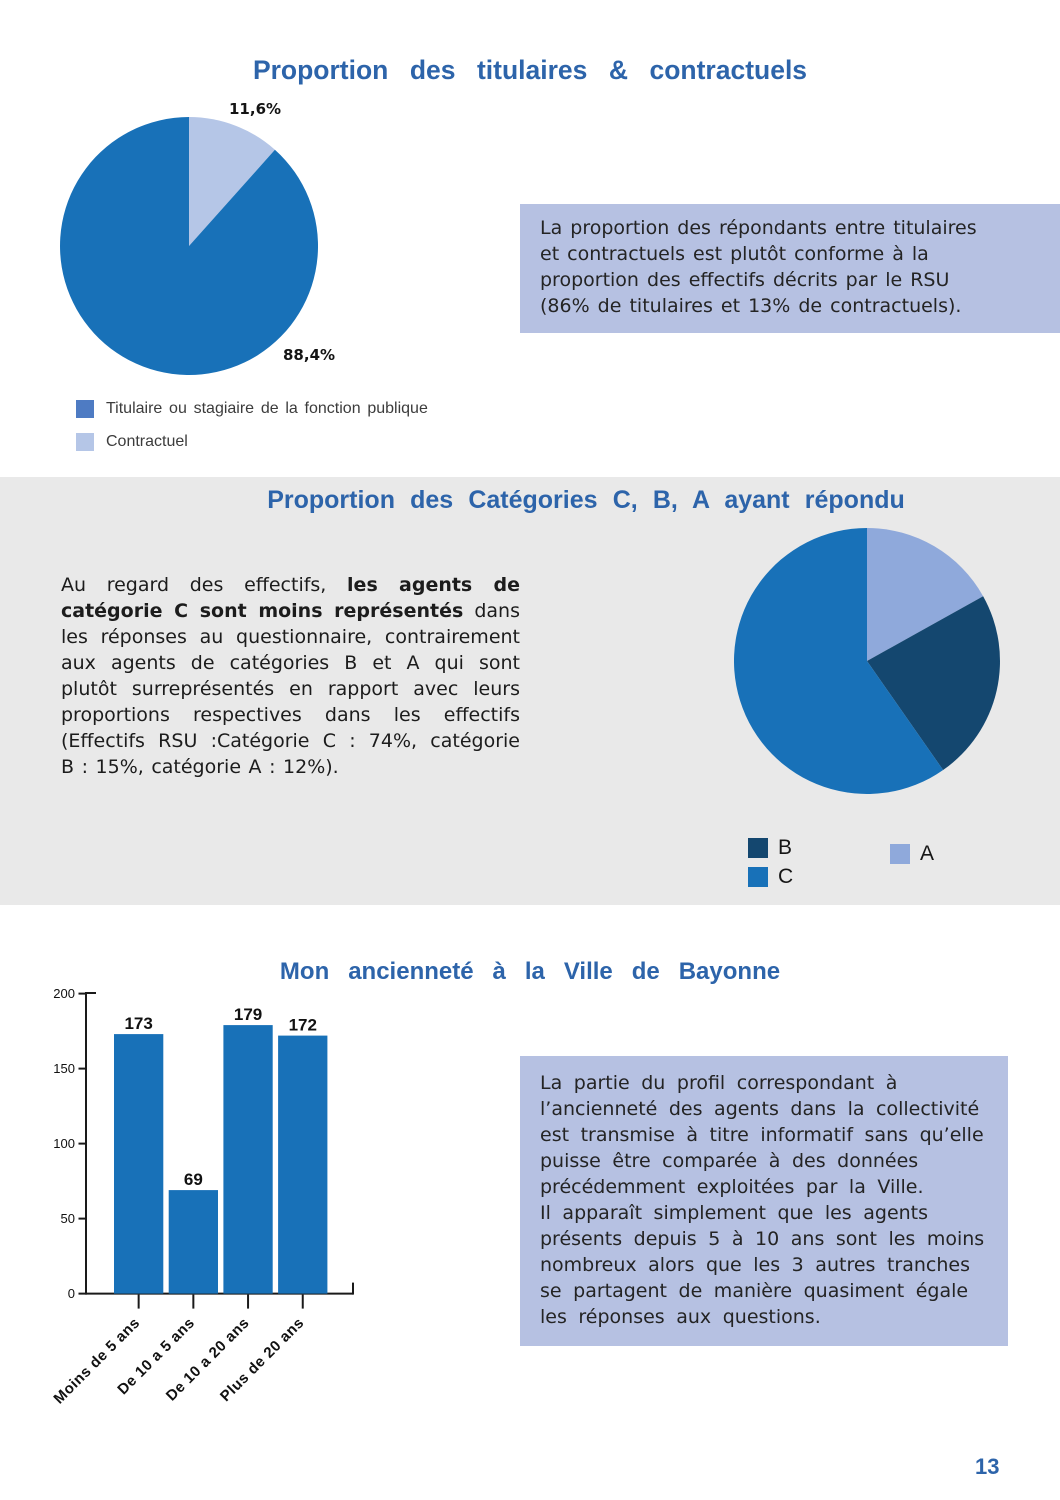 This screenshot has width=1060, height=1500. What do you see at coordinates (303, 1164) in the screenshot?
I see `bar-plus-de-20-ans` at bounding box center [303, 1164].